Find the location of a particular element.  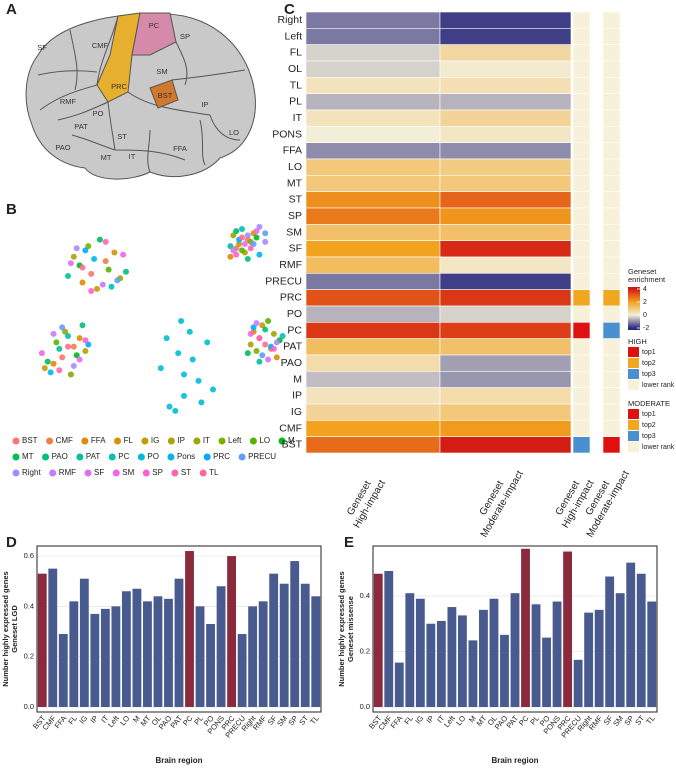

x-tick-label: IP is located at coordinates (429, 719).